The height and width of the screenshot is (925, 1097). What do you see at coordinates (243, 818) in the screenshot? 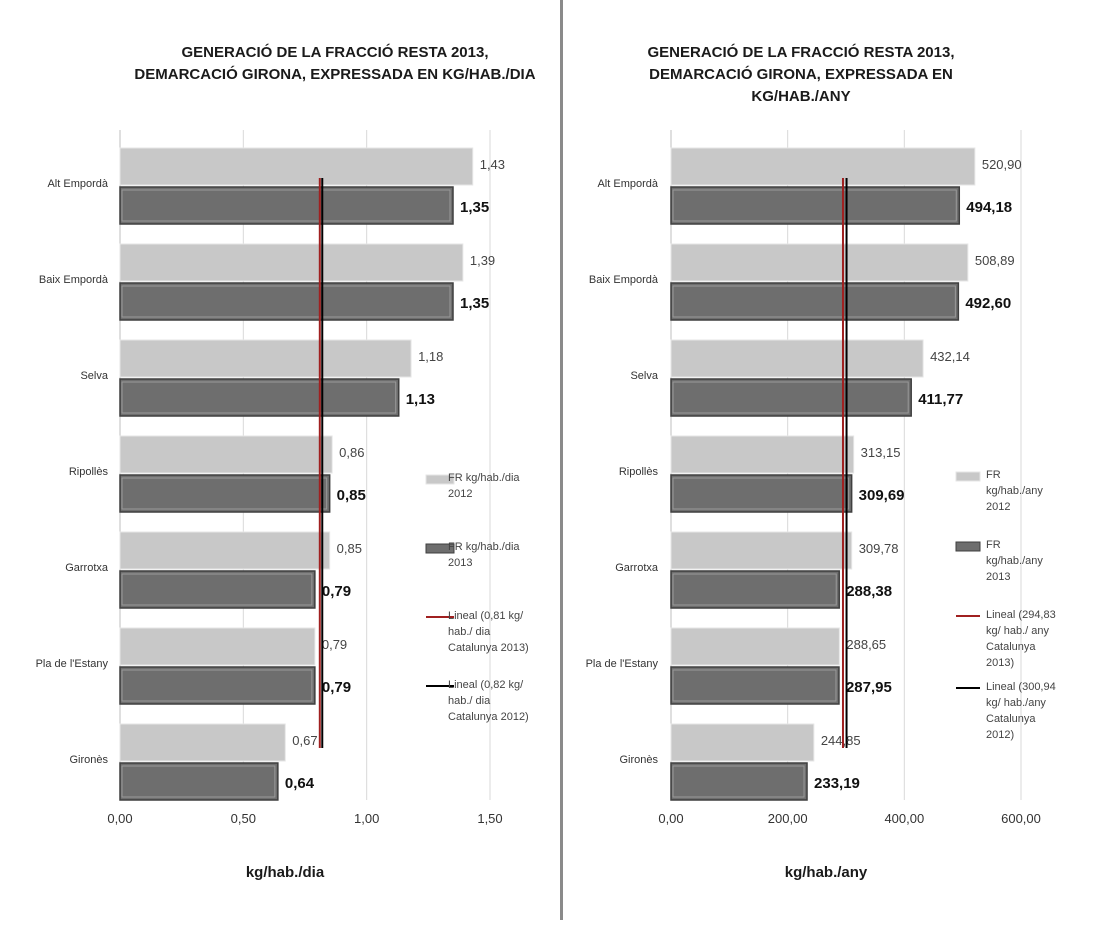
I see `x-tick-label: 0,50` at bounding box center [243, 818].